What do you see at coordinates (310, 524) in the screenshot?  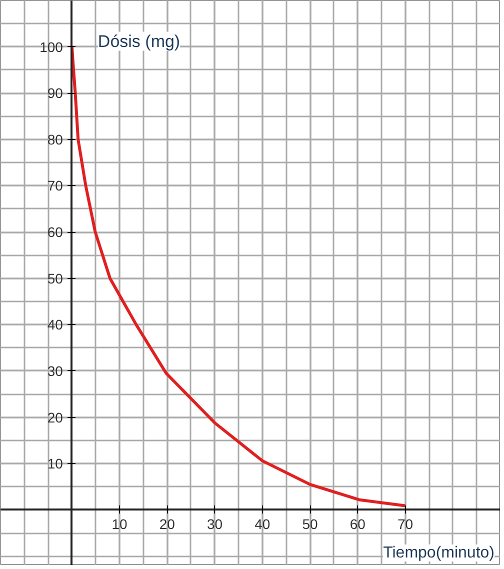 I see `x-tick-label: 50` at bounding box center [310, 524].